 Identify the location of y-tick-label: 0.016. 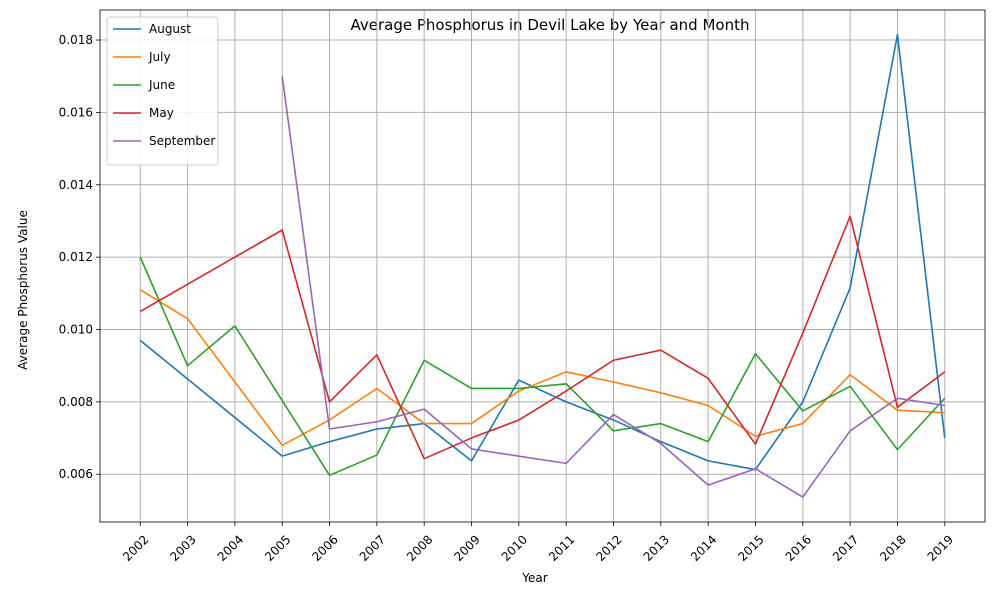
(76, 112).